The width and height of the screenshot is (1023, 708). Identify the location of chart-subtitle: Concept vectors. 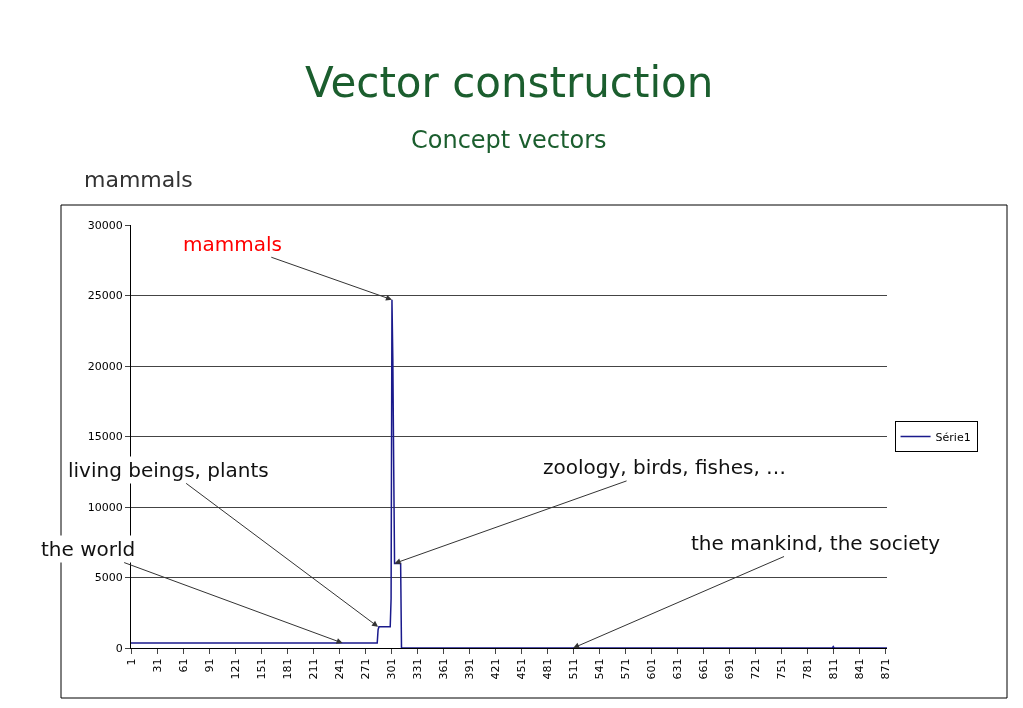
(509, 140).